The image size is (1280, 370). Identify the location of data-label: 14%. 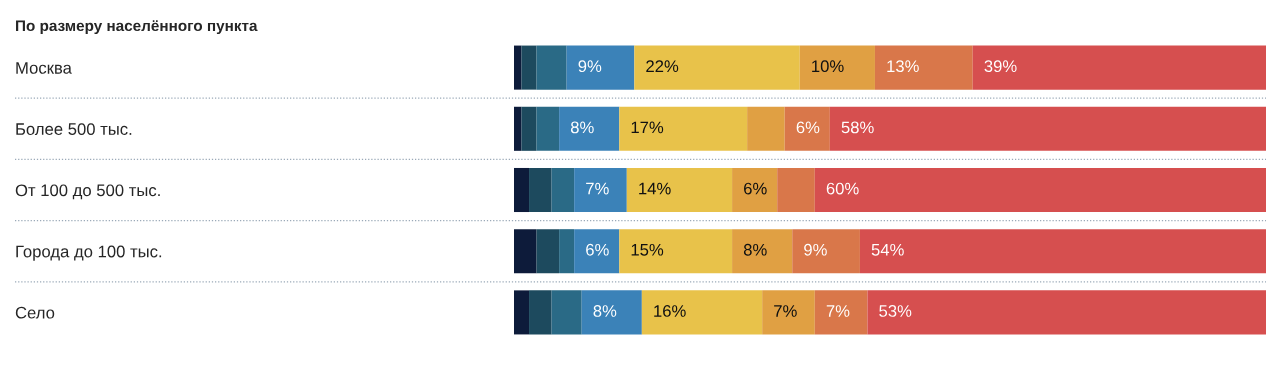
(655, 188).